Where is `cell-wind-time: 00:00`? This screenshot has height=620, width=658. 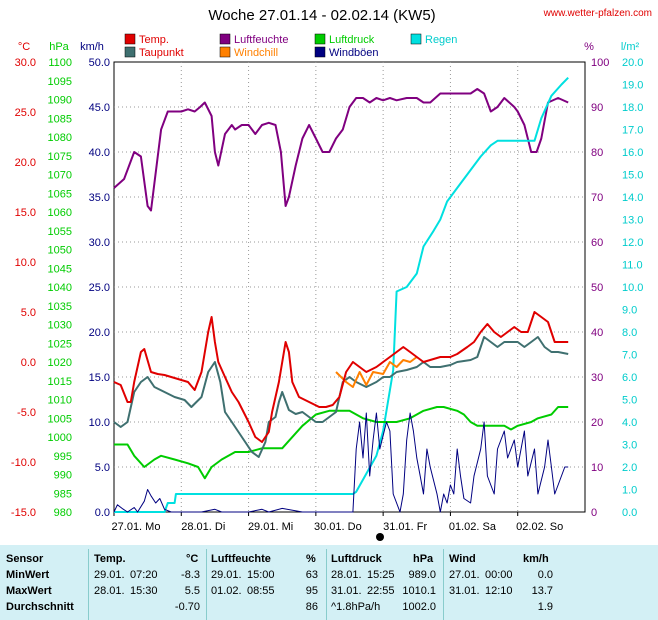
cell-wind-time: 00:00 is located at coordinates (499, 575).